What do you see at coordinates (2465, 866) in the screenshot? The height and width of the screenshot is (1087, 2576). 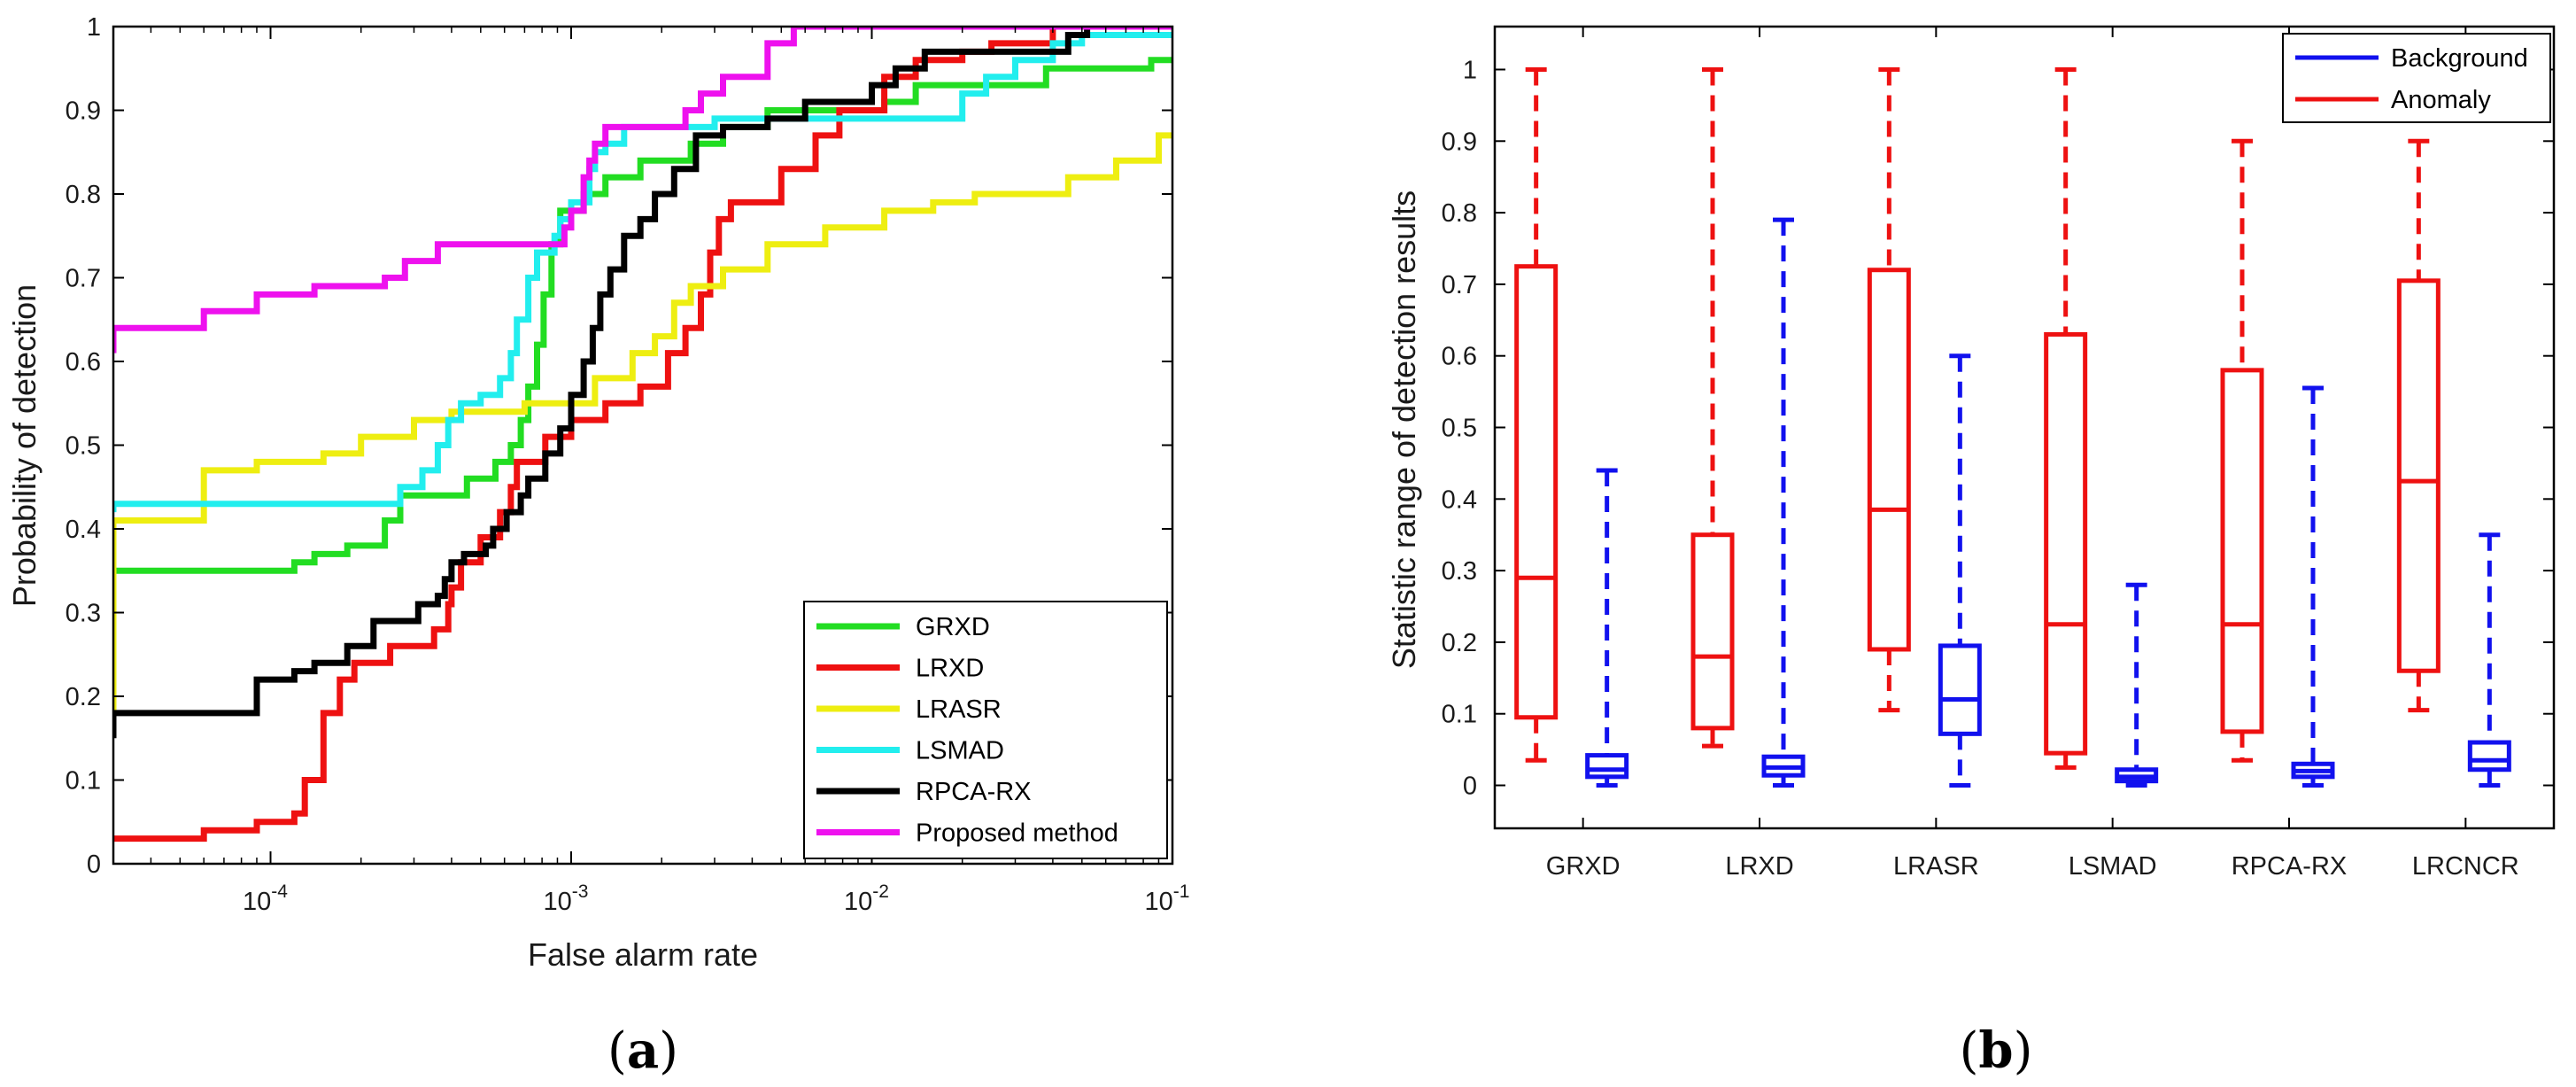 I see `category-label: LRCNCR` at bounding box center [2465, 866].